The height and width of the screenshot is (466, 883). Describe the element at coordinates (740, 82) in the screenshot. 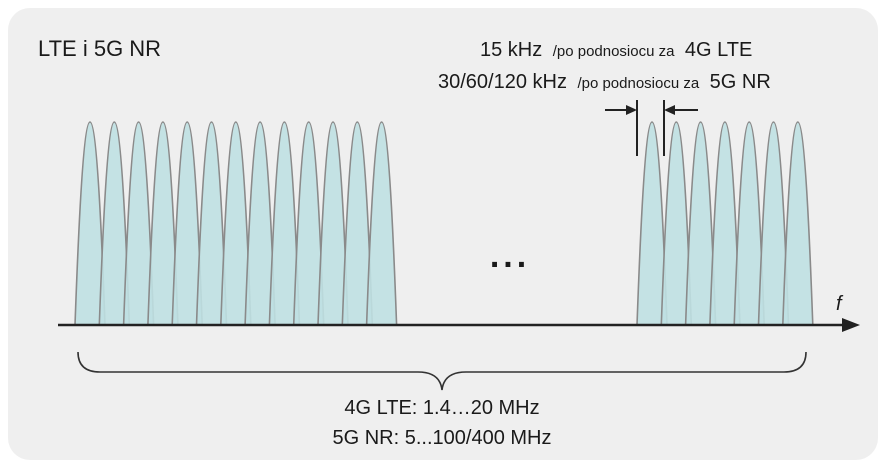

I see `spacing-nr-tech: 5G NR` at that location.